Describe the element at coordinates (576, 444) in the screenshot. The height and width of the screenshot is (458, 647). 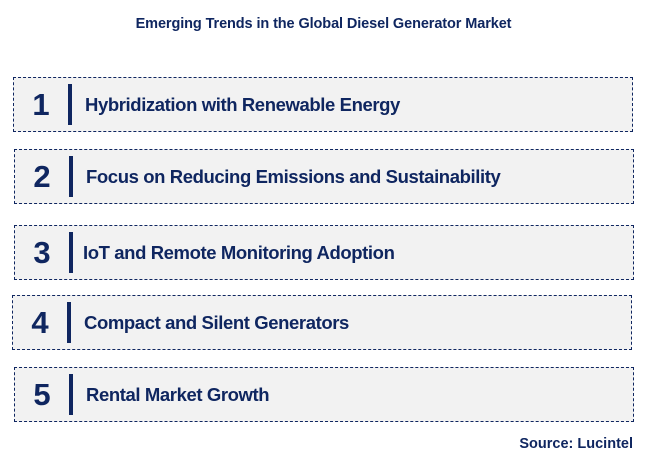
I see `source-credit: Source: Lucintel` at that location.